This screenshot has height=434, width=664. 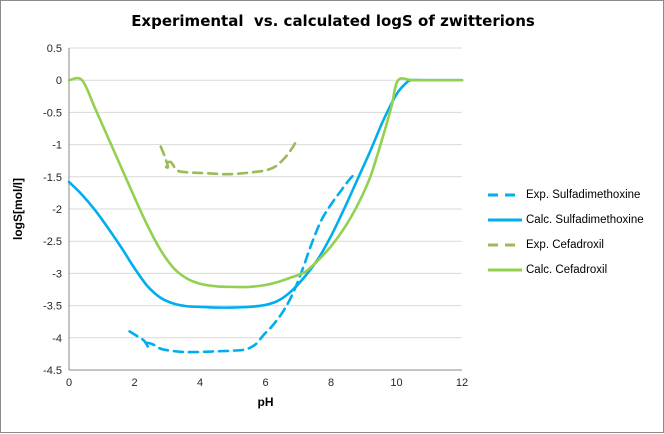 I want to click on y-tick-label: 0.5, so click(x=54, y=49).